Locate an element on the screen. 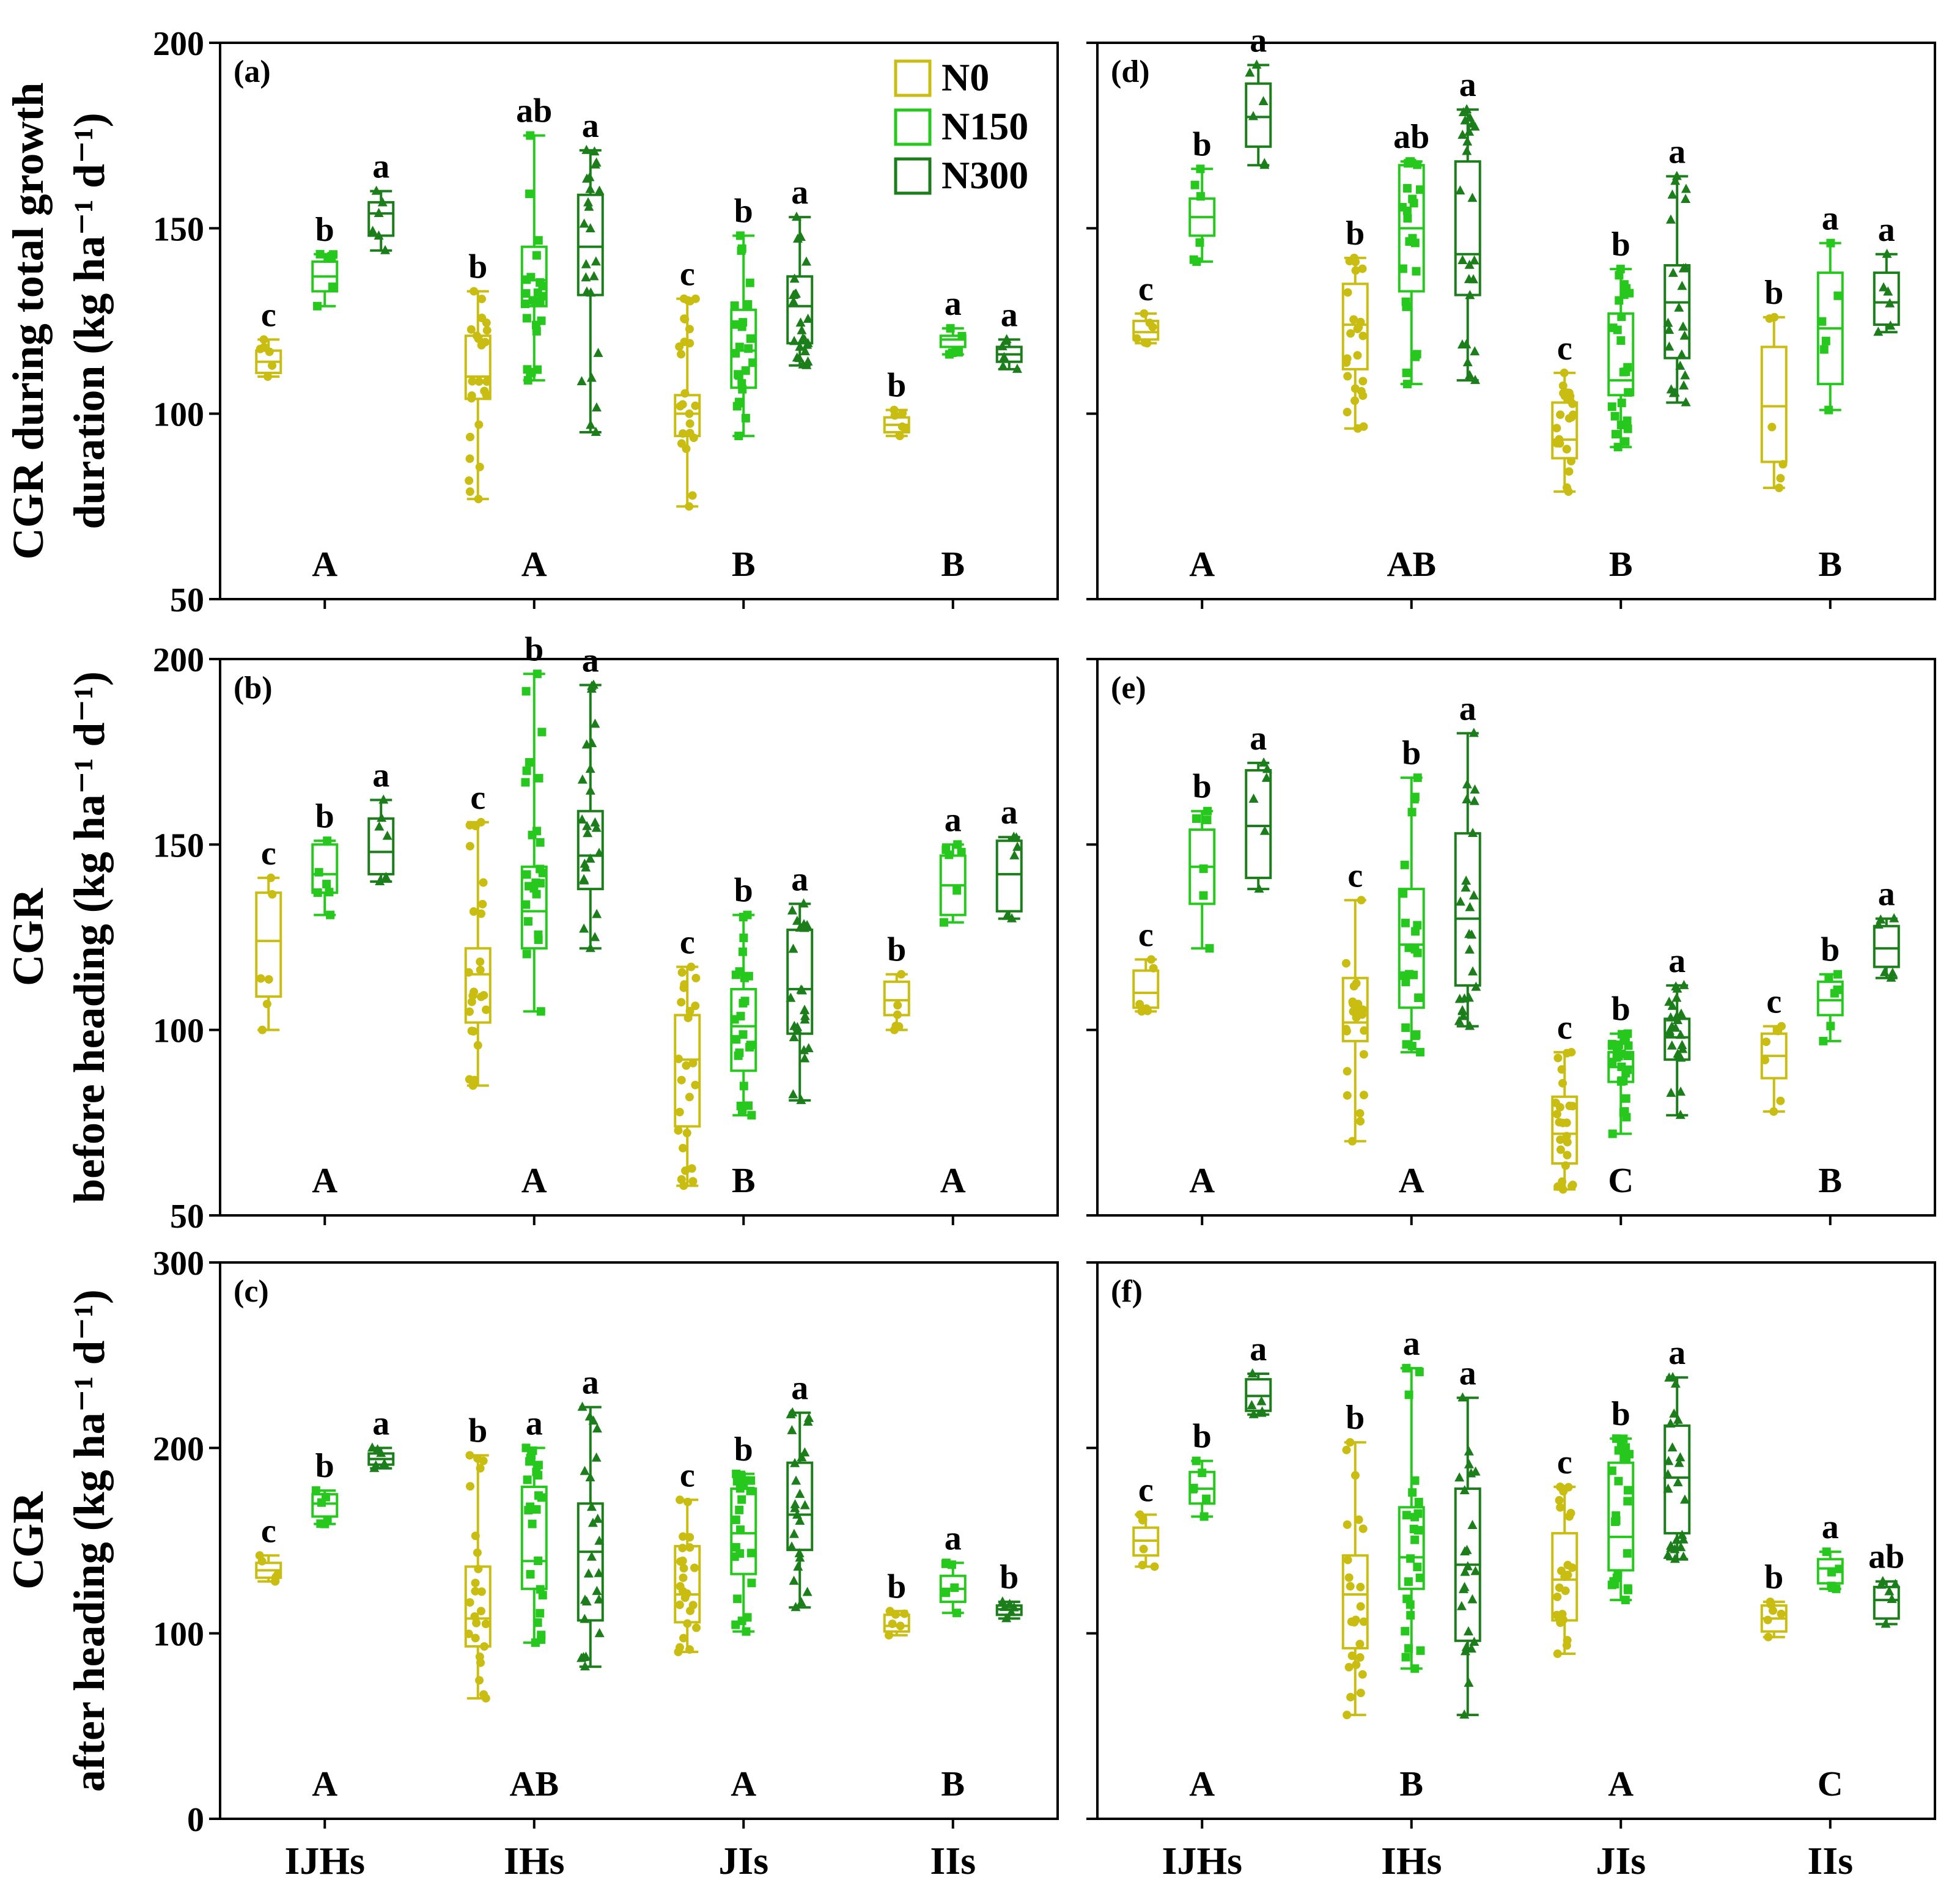 This screenshot has height=1883, width=1960. group-letter: AB is located at coordinates (1411, 564).